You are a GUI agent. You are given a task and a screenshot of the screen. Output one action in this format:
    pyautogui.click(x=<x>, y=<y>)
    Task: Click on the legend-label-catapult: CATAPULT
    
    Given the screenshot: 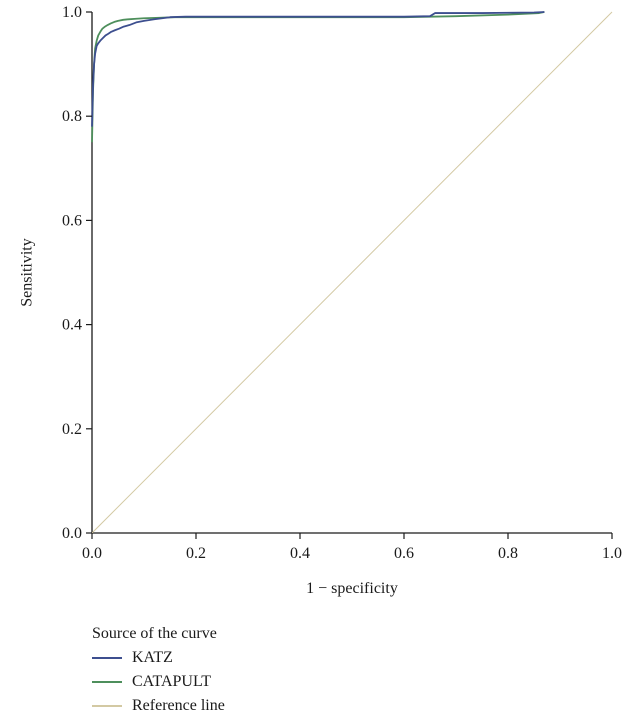 What is the action you would take?
    pyautogui.click(x=172, y=681)
    